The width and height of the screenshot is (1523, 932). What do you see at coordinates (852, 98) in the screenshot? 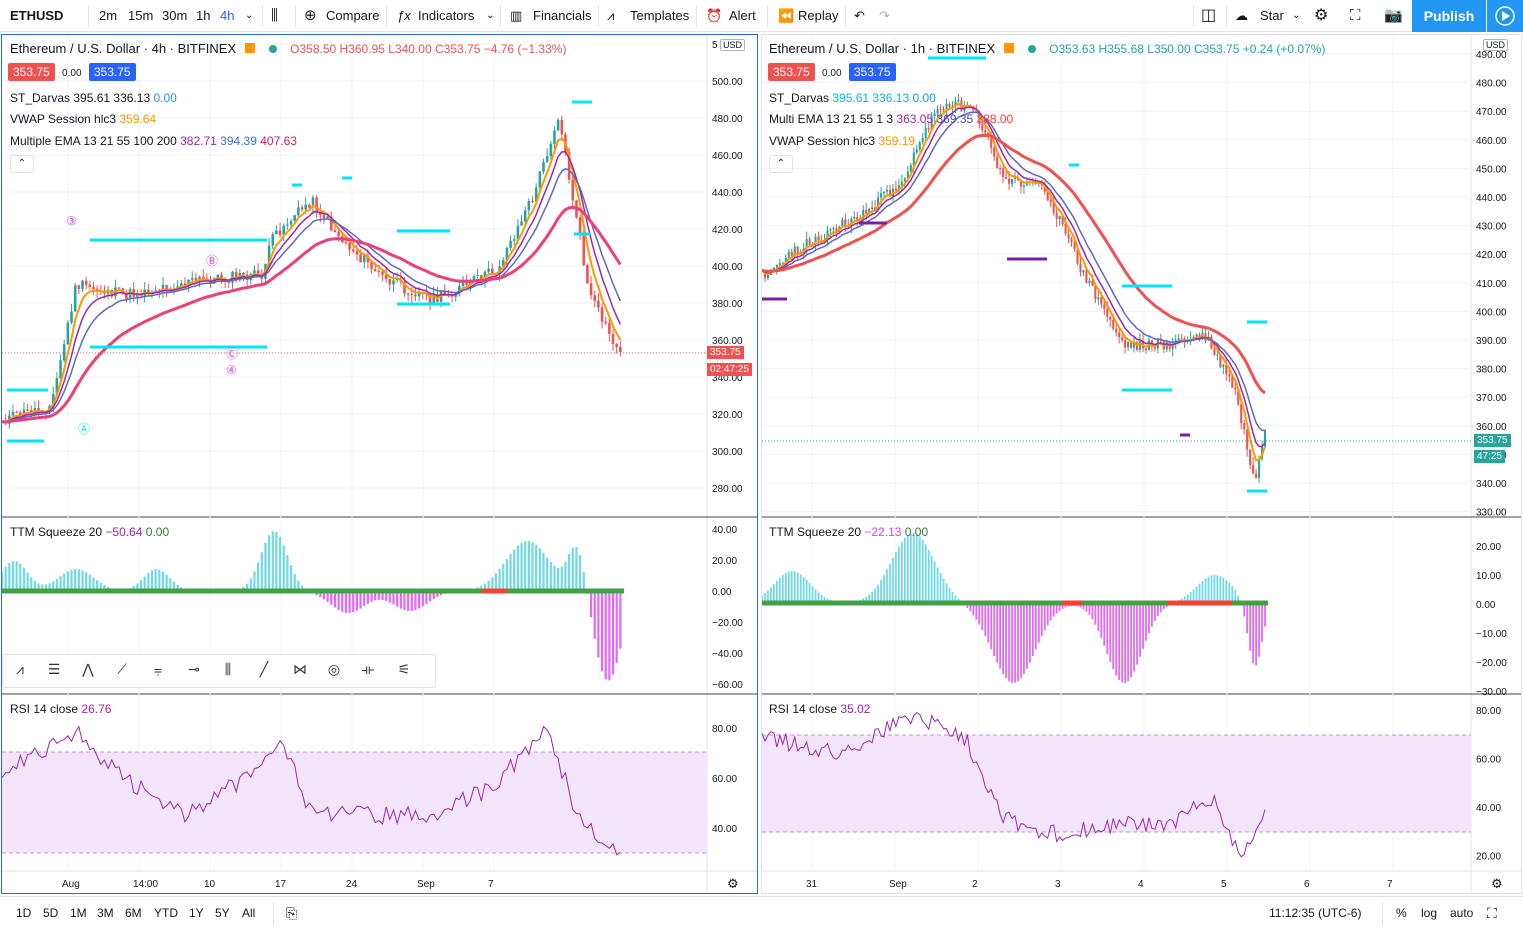
I see `right-indicator-darvas: ST_Darvas 395.61 336.13 0.00` at bounding box center [852, 98].